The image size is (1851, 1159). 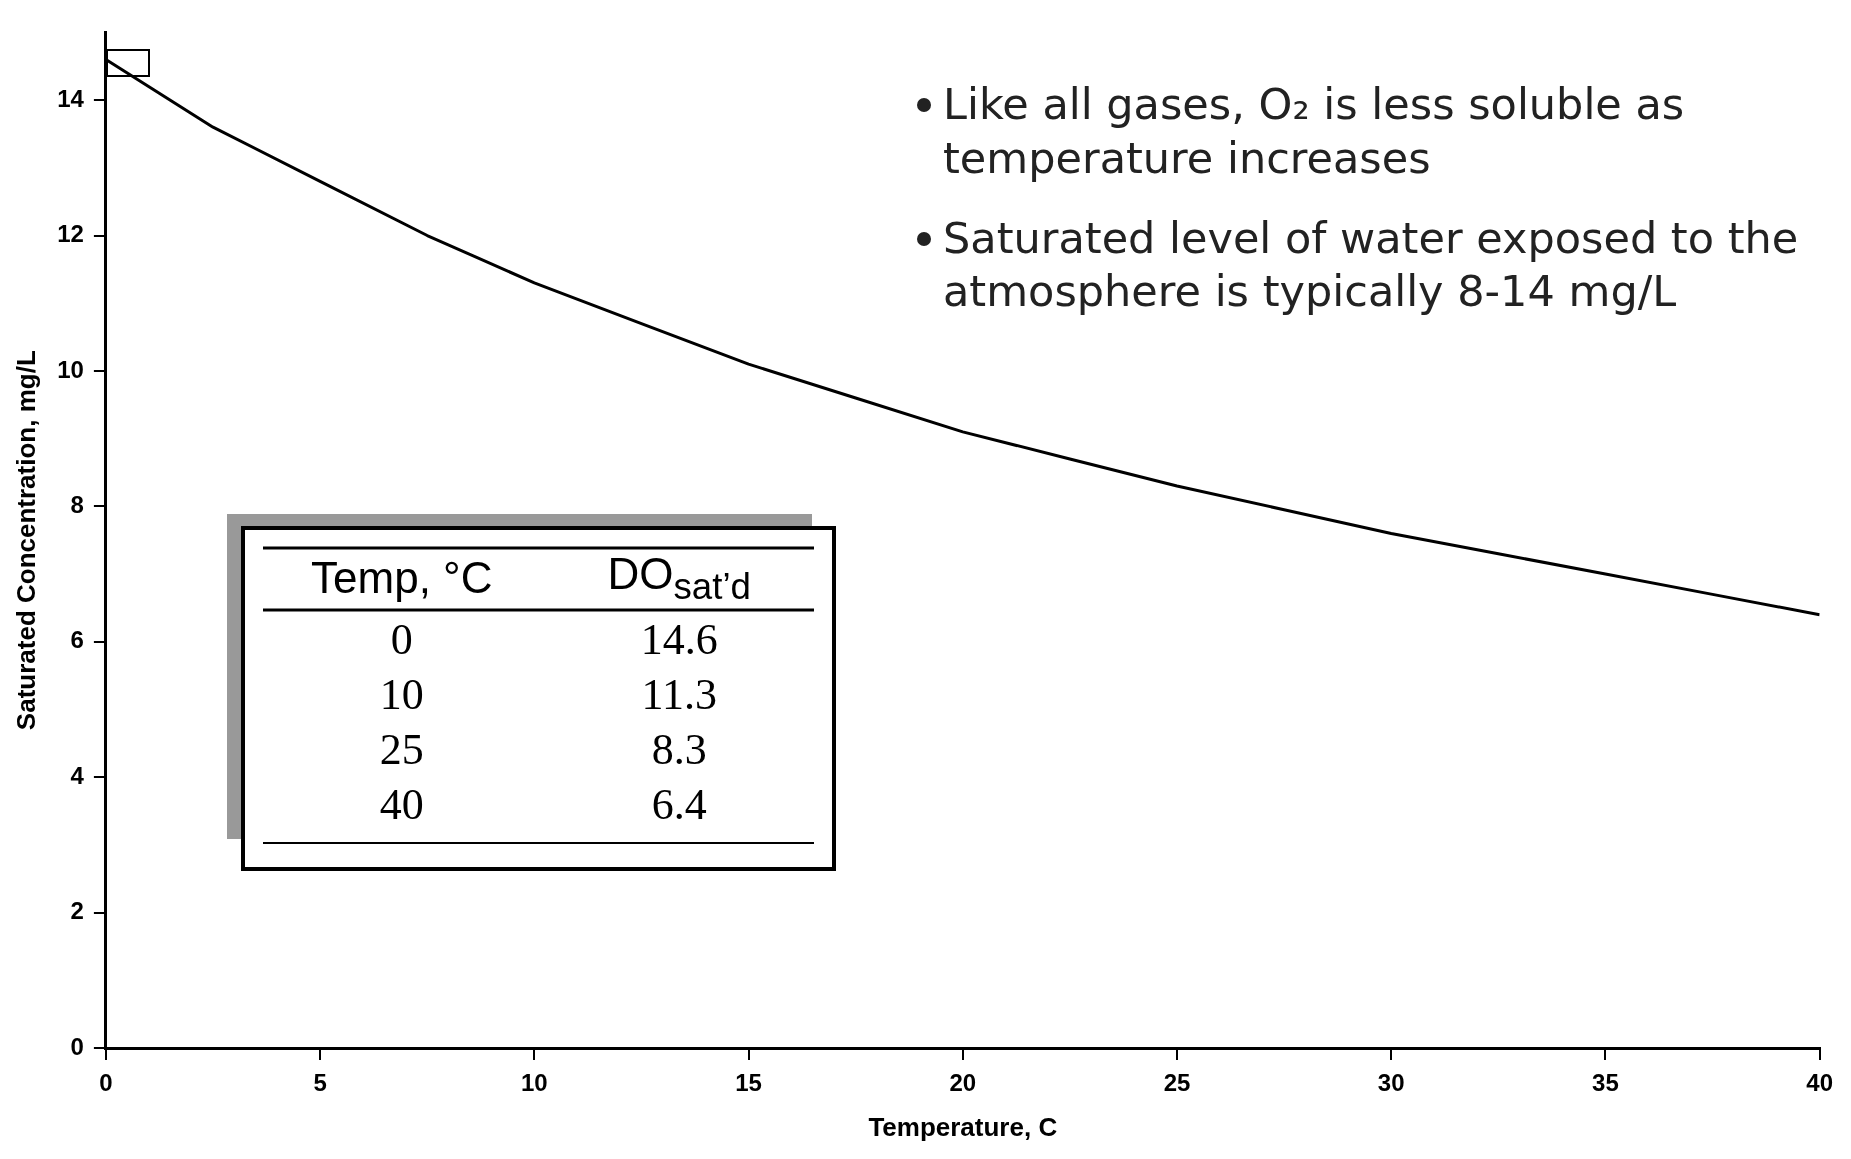 I want to click on y-tick-label: 6, so click(x=77, y=640).